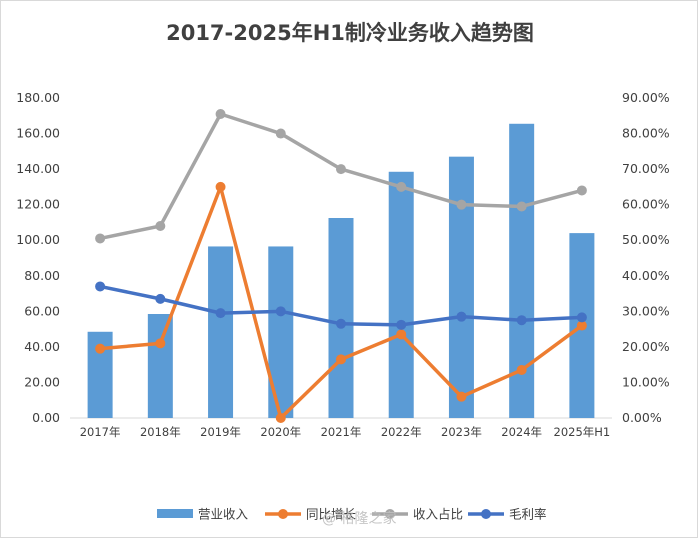 The width and height of the screenshot is (700, 540). What do you see at coordinates (359, 518) in the screenshot?
I see `watermark-text: @ 格隆之家` at bounding box center [359, 518].